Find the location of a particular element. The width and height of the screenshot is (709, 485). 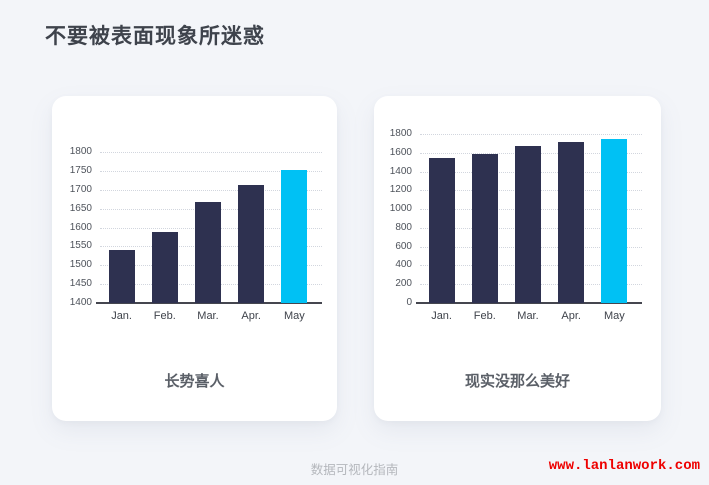

y-axis-tick-label: 400 is located at coordinates (403, 265).